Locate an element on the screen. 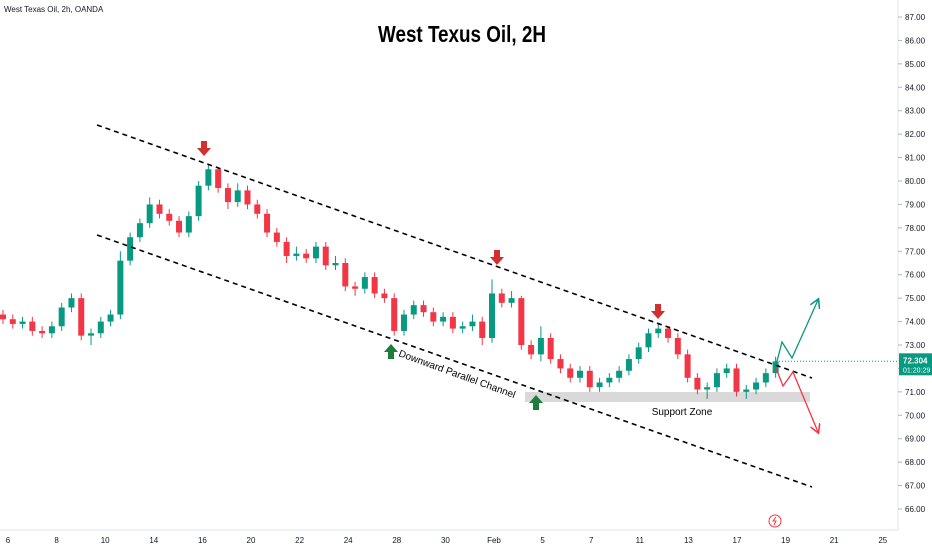 Image resolution: width=932 pixels, height=550 pixels. x-tick-label: 22 is located at coordinates (299, 540).